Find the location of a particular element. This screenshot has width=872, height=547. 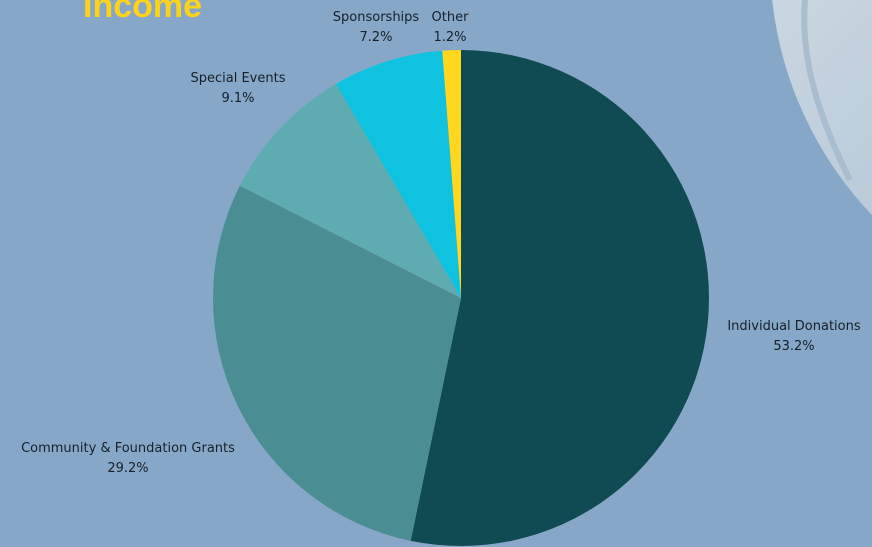

slice-name-label: Special Events is located at coordinates (238, 78).